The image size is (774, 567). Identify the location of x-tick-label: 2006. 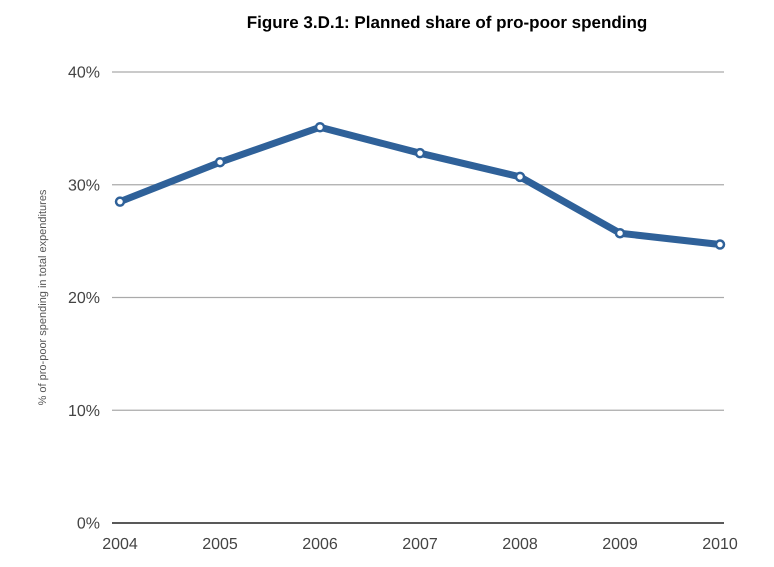
(320, 544).